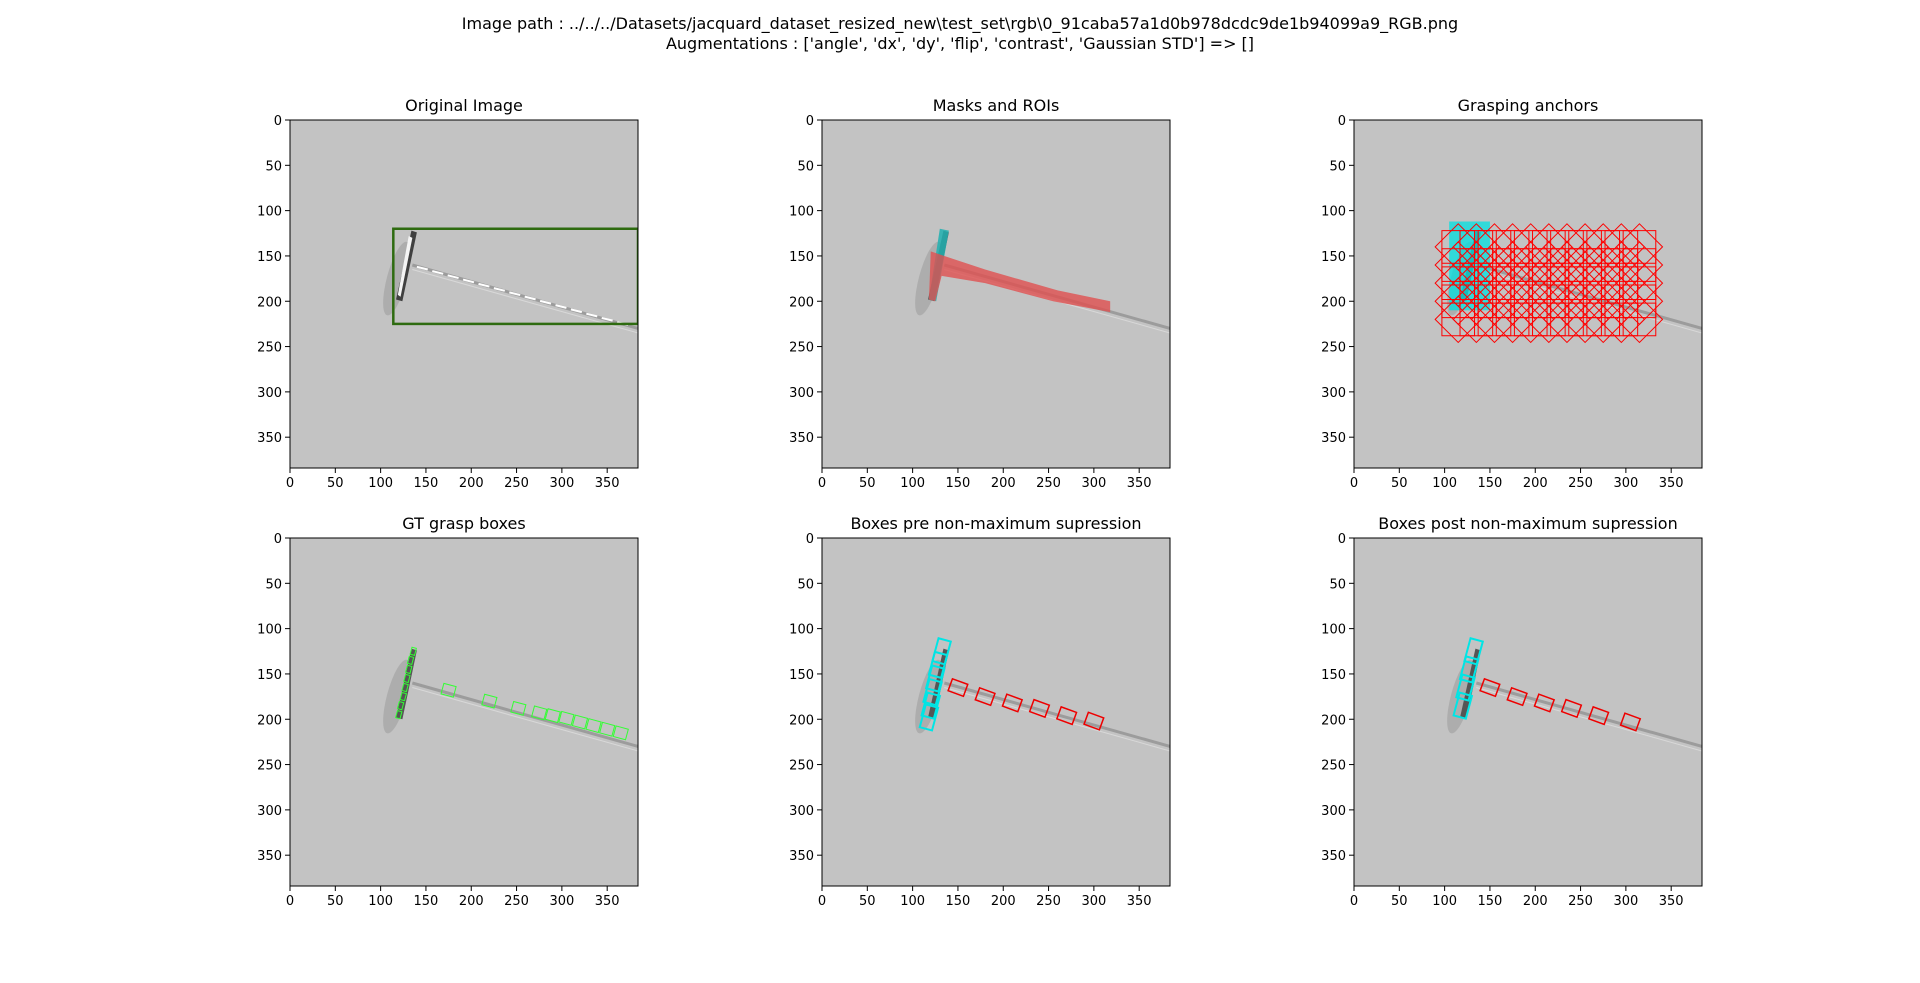  Describe the element at coordinates (1588, 714) in the screenshot. I see `tool-blade` at that location.